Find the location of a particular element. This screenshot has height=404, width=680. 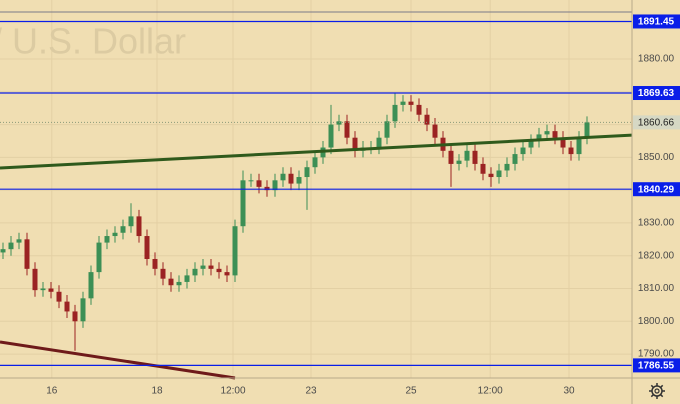

level-label: 1891.45 is located at coordinates (656, 22).